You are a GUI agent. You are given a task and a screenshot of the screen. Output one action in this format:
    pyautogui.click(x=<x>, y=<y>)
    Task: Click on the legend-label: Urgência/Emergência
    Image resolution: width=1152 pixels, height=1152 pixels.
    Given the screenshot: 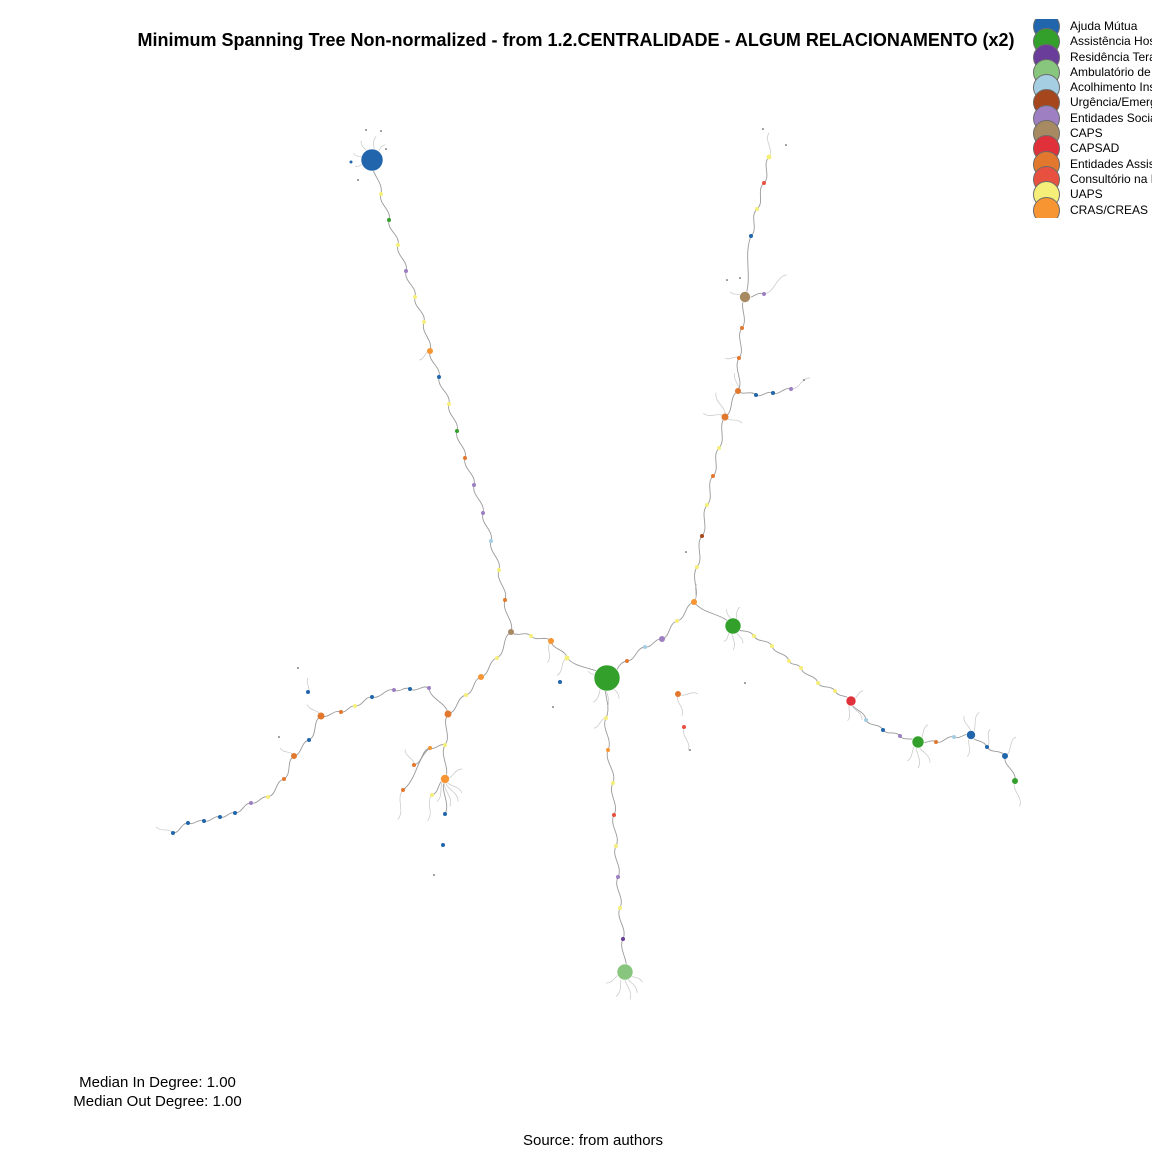 What is the action you would take?
    pyautogui.click(x=1111, y=102)
    